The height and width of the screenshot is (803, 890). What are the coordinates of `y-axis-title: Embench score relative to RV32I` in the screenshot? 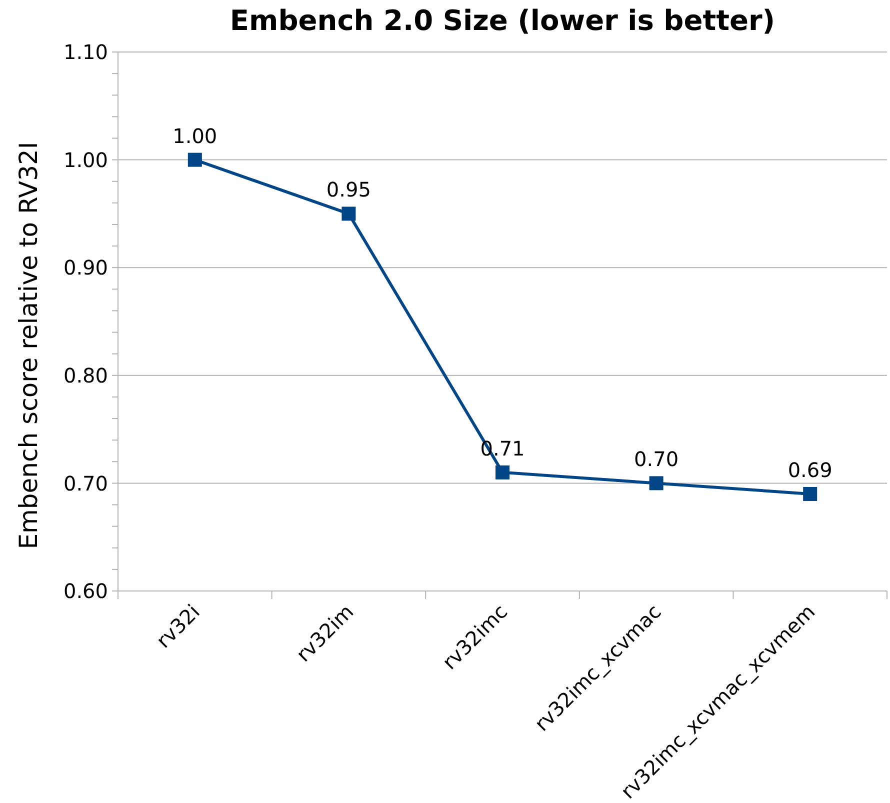 It's located at (28, 346).